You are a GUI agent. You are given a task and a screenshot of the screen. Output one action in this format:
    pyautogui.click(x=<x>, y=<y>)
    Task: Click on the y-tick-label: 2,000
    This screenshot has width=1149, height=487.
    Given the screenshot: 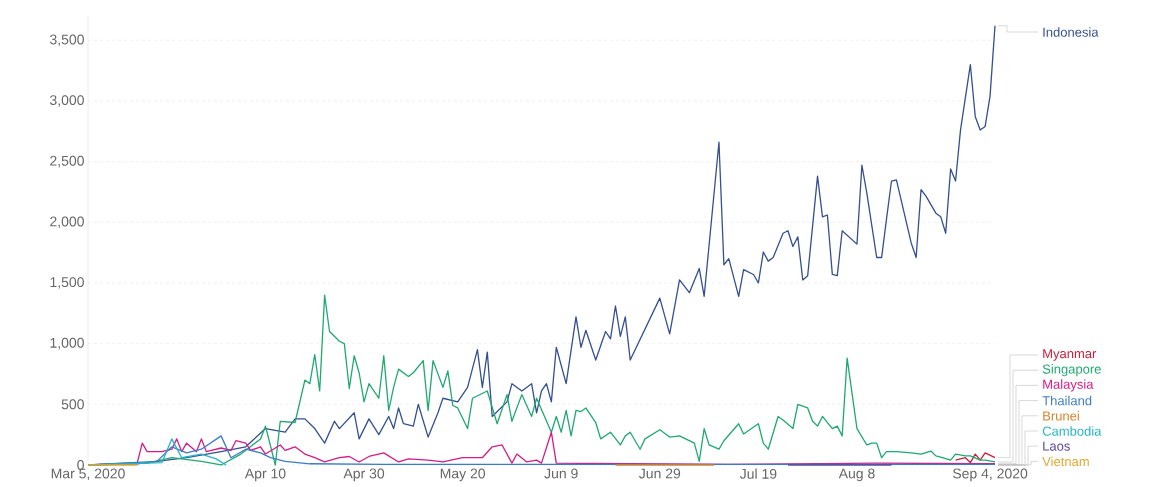 What is the action you would take?
    pyautogui.click(x=67, y=222)
    